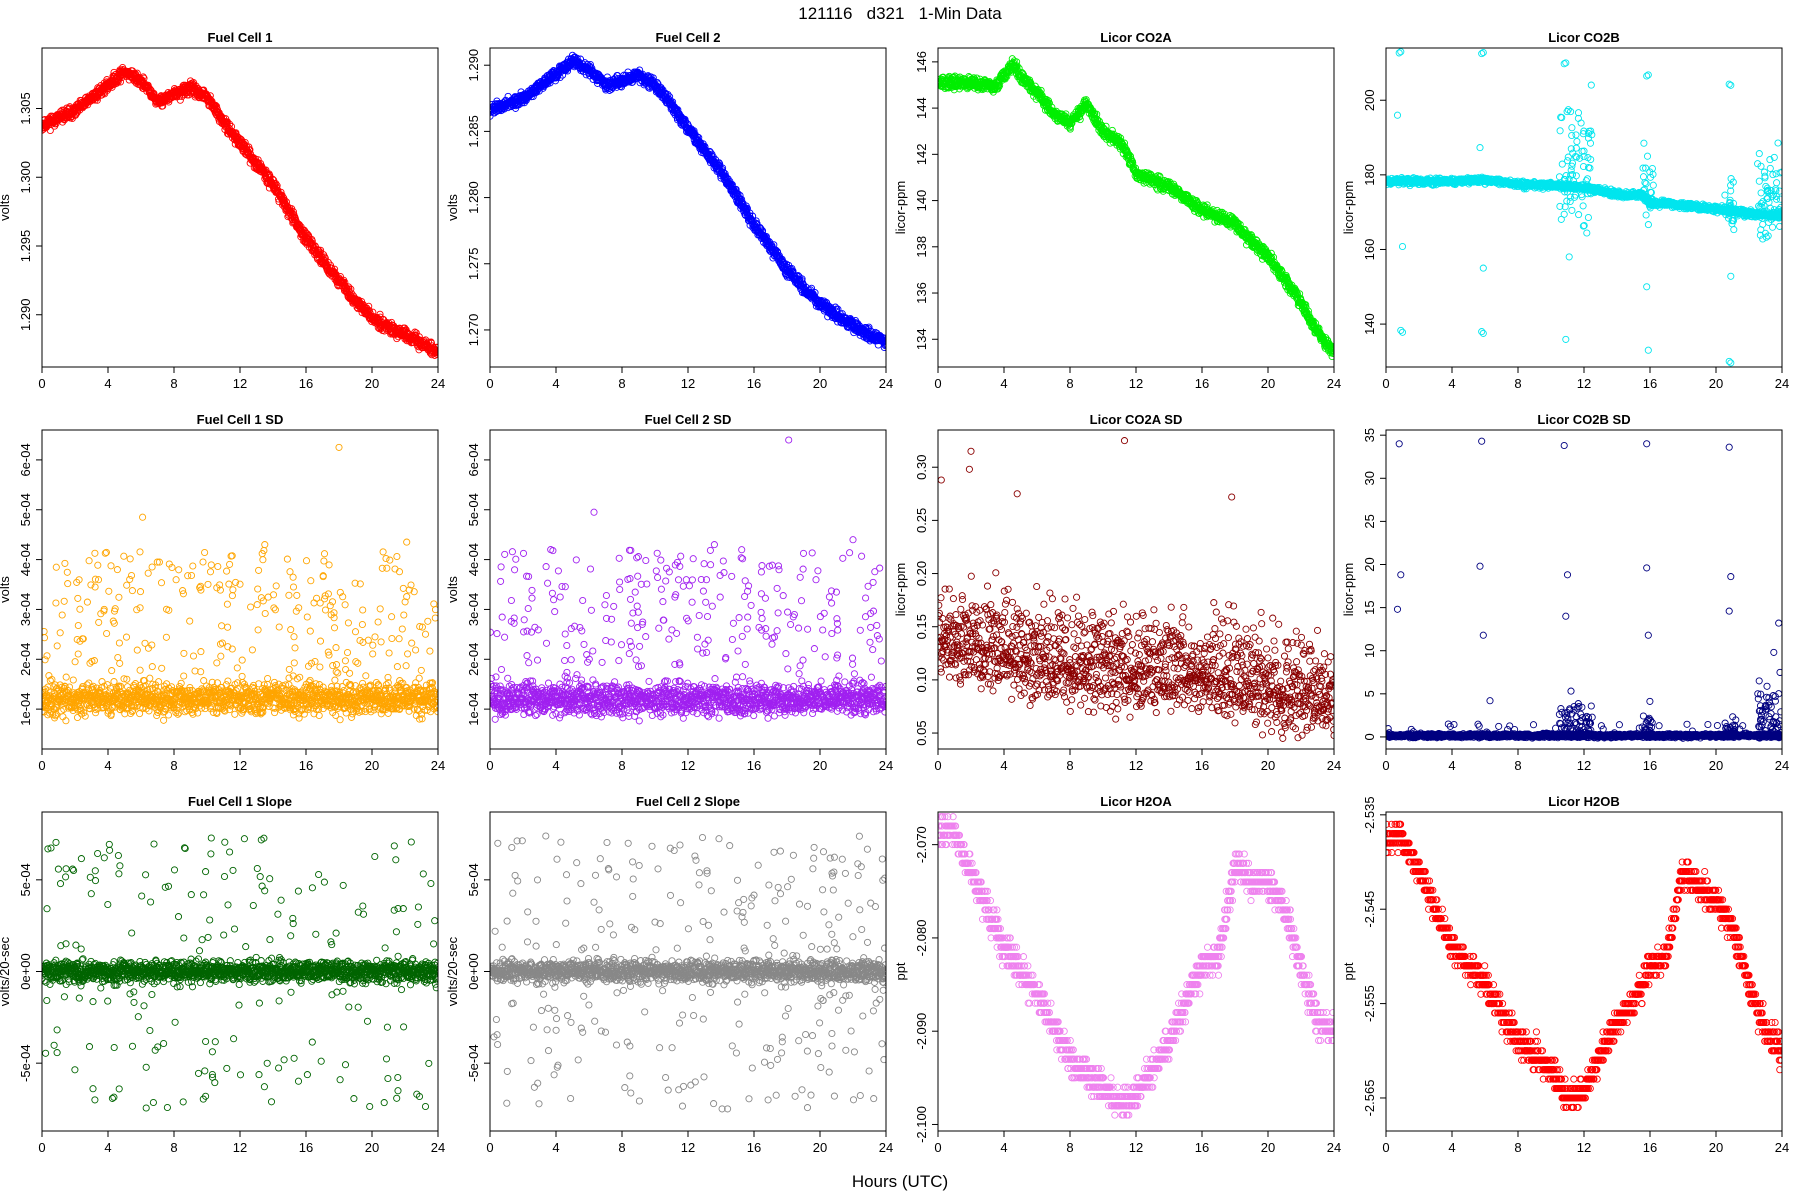 The width and height of the screenshot is (1800, 1200). What do you see at coordinates (921, 108) in the screenshot?
I see `y-tick-label: 144` at bounding box center [921, 108].